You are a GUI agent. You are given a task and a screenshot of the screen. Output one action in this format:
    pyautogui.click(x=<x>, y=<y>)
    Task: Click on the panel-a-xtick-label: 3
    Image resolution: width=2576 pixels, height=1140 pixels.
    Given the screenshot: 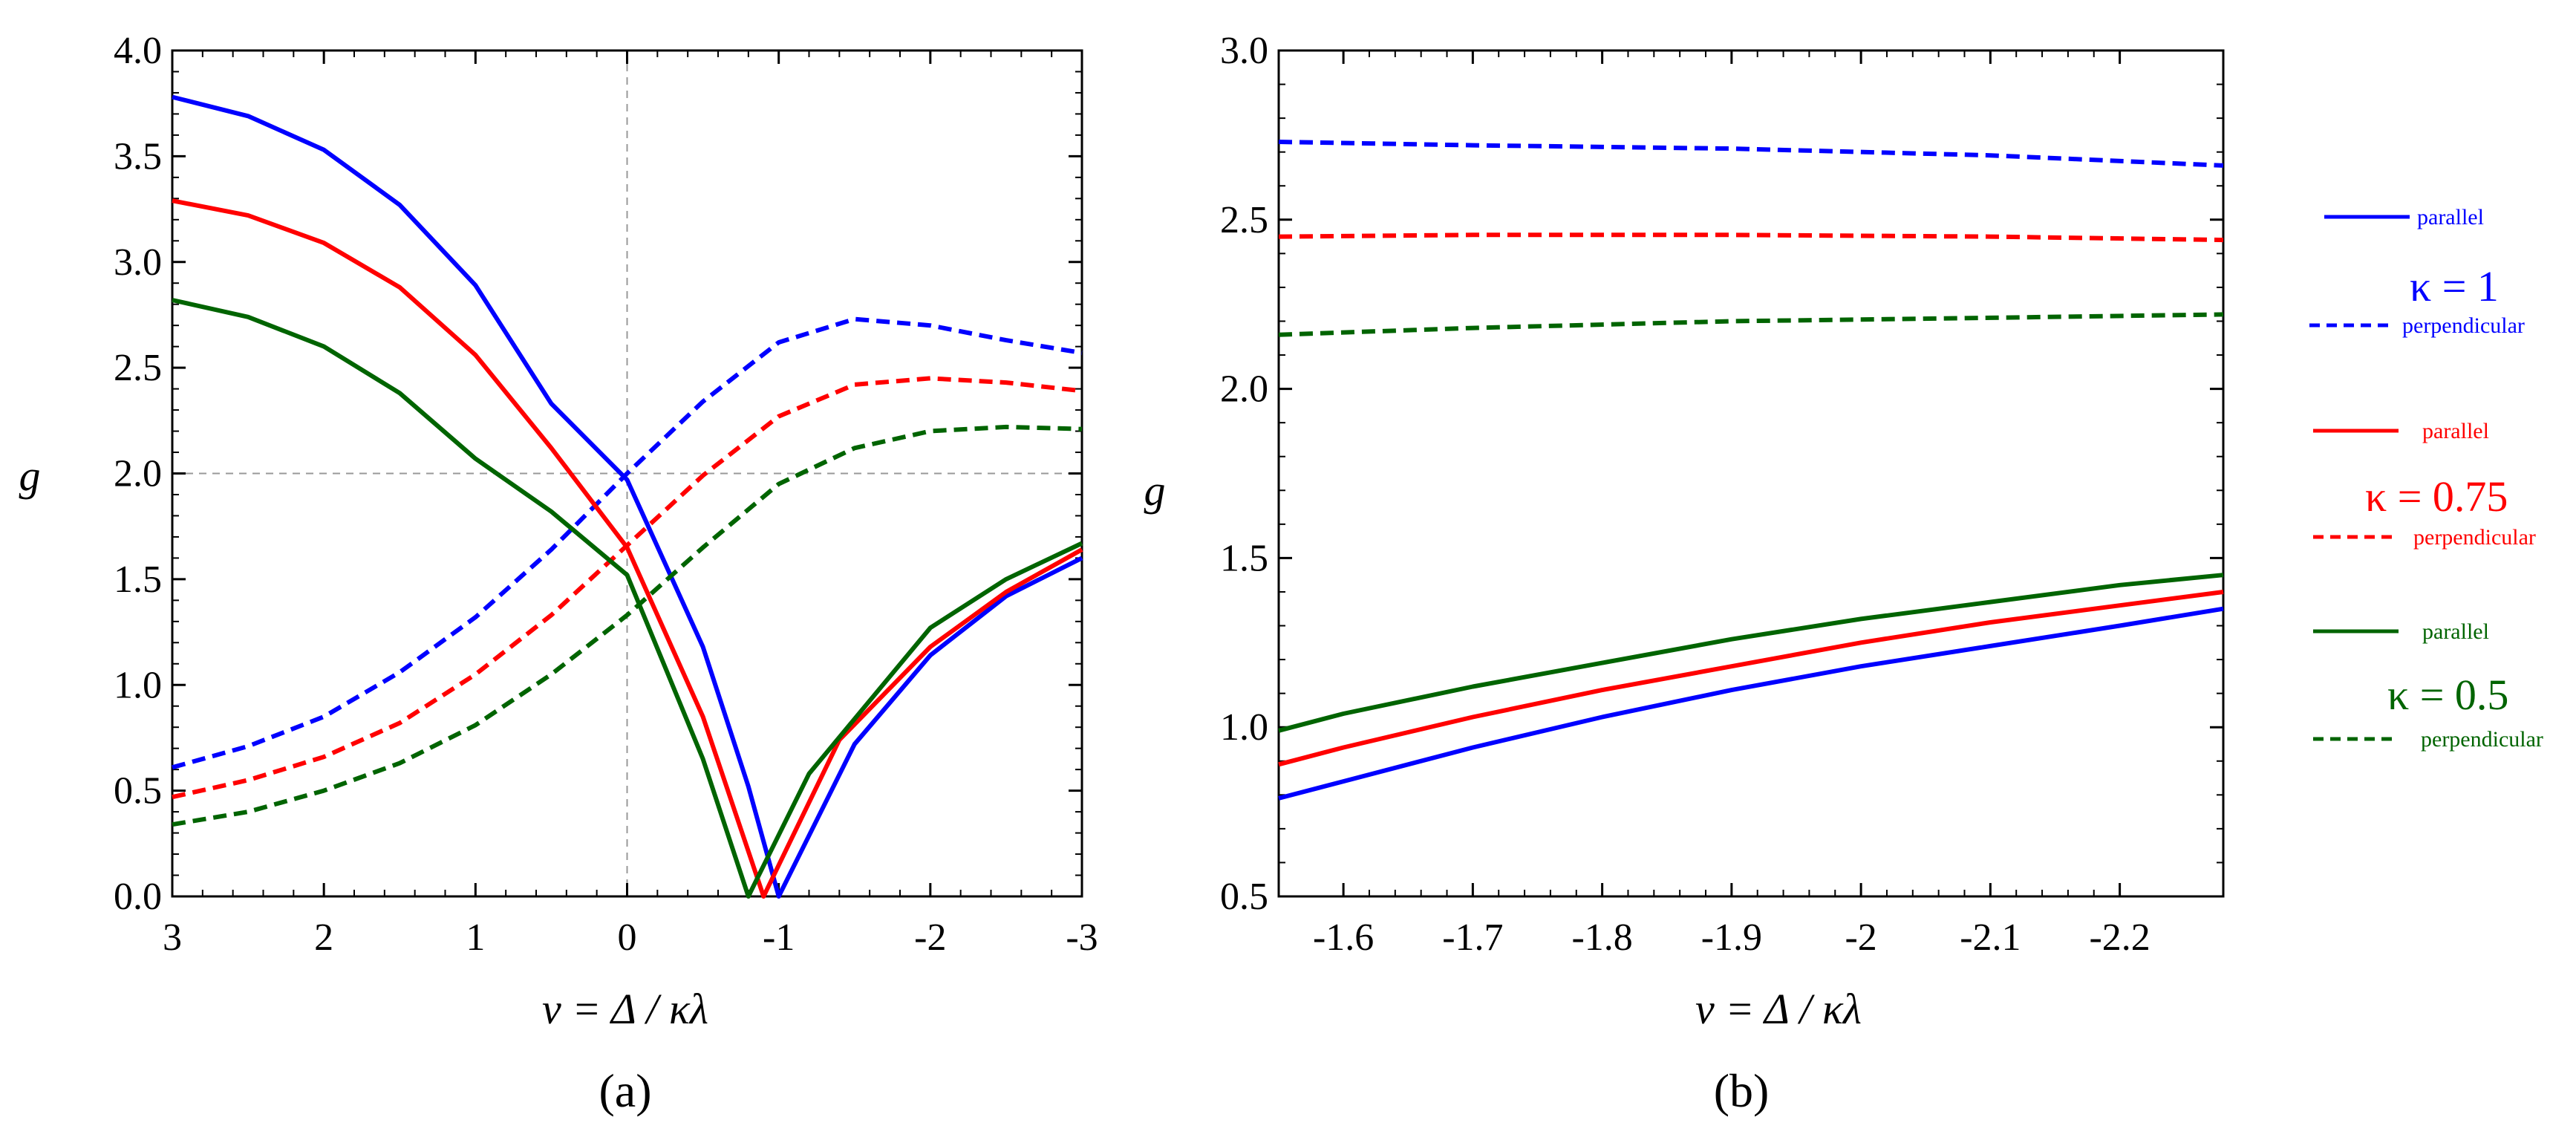 What is the action you would take?
    pyautogui.click(x=172, y=938)
    